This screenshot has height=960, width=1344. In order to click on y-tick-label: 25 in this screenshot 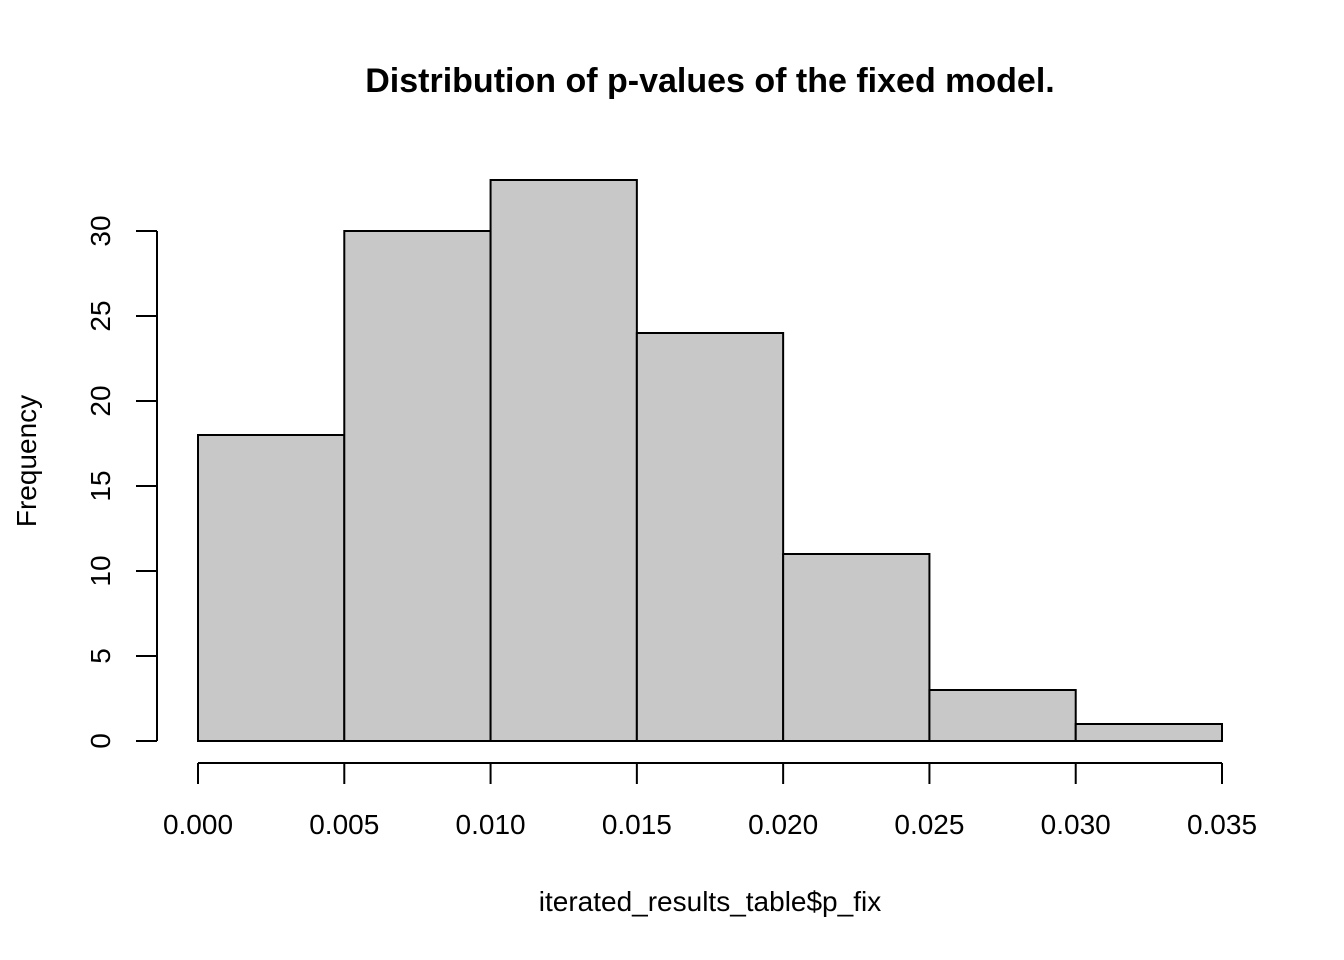, I will do `click(100, 315)`.